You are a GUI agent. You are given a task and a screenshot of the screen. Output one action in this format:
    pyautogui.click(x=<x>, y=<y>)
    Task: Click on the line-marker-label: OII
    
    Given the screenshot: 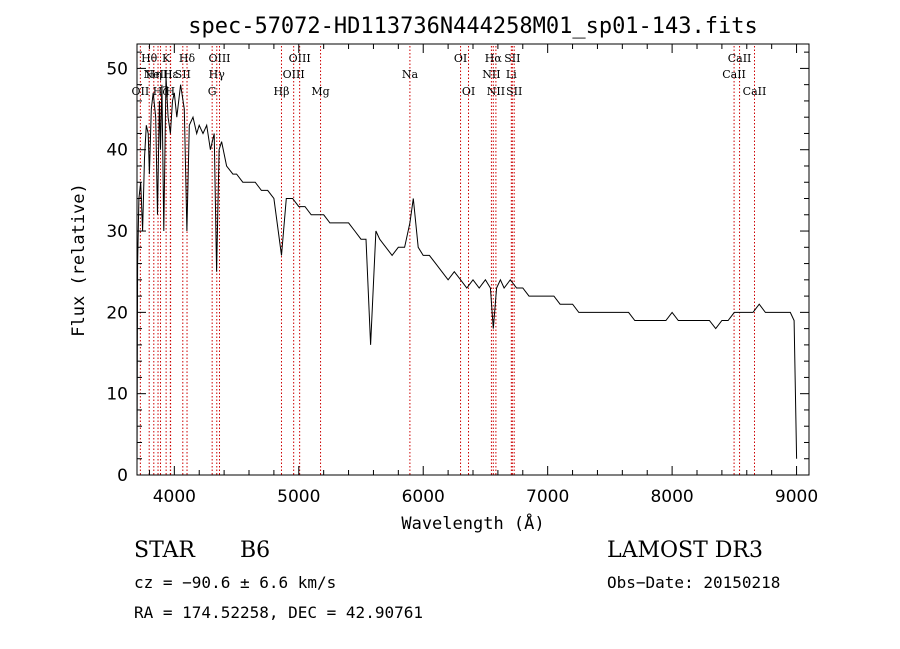 What is the action you would take?
    pyautogui.click(x=141, y=91)
    